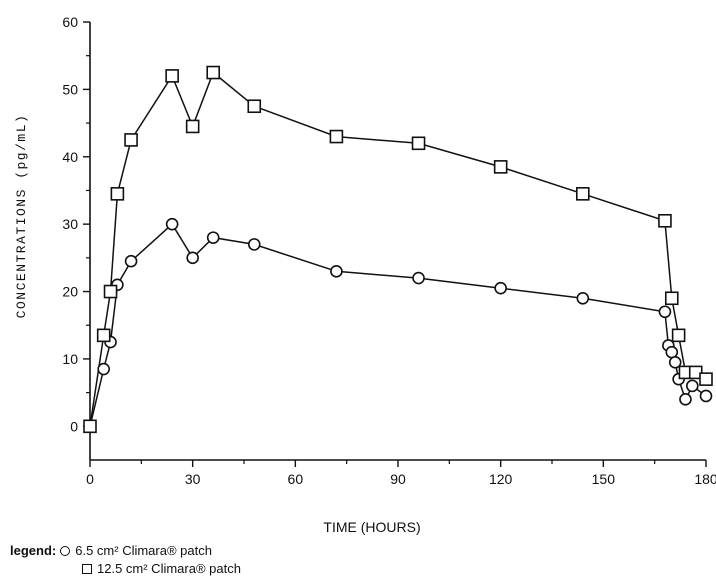  What do you see at coordinates (70, 157) in the screenshot?
I see `y-tick-label: 40` at bounding box center [70, 157].